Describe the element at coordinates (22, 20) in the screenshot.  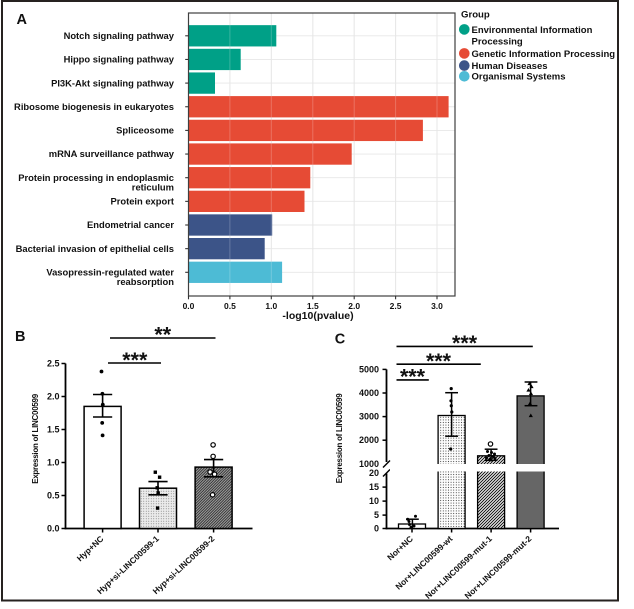
I see `svg-text: A` at that location.